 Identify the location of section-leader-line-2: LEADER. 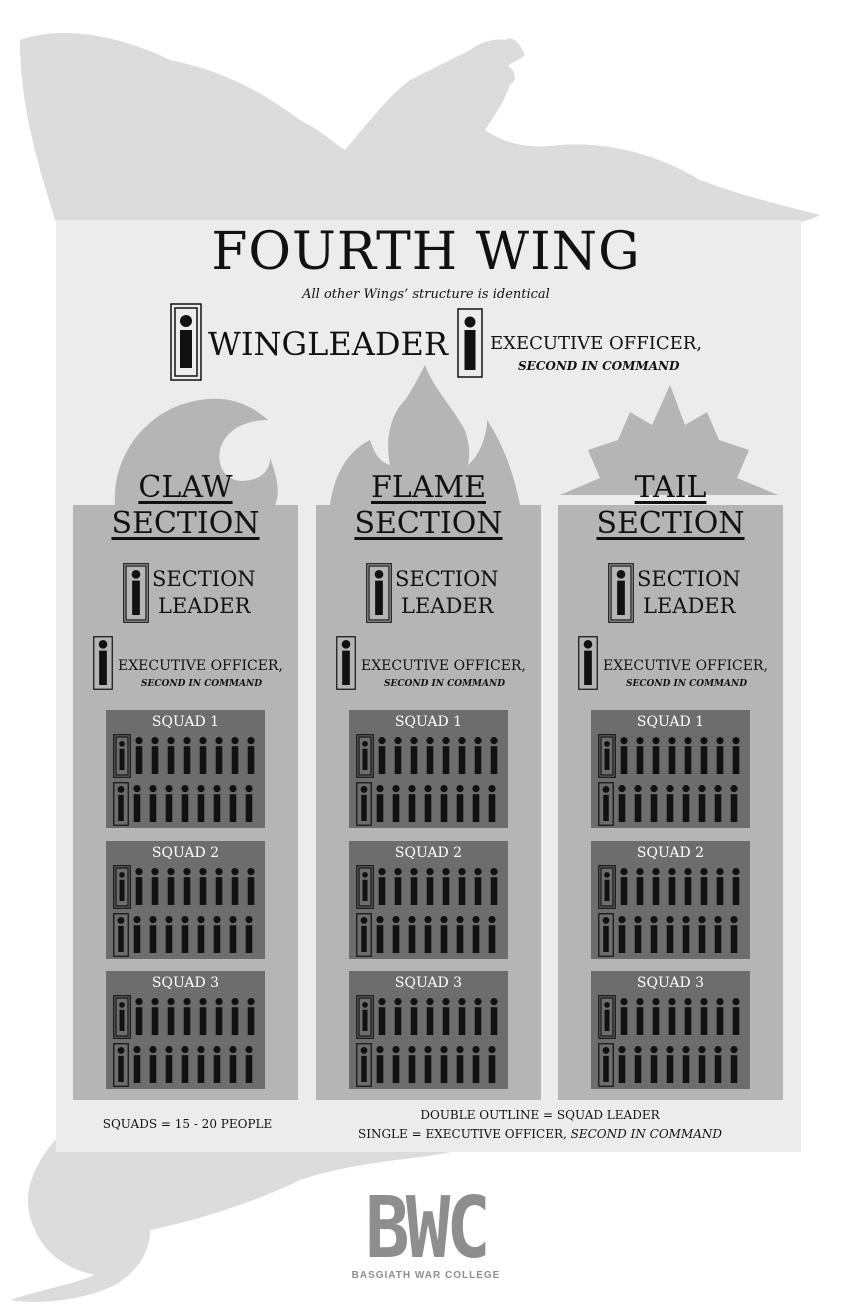
(689, 606).